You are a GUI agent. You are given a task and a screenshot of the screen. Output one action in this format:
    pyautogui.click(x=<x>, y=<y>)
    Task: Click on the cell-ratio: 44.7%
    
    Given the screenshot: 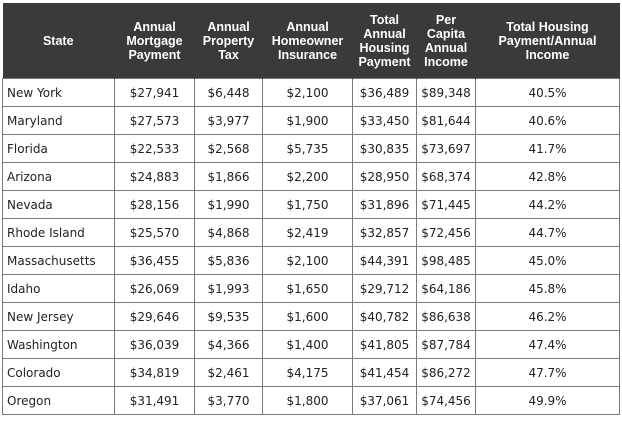 What is the action you would take?
    pyautogui.click(x=547, y=232)
    